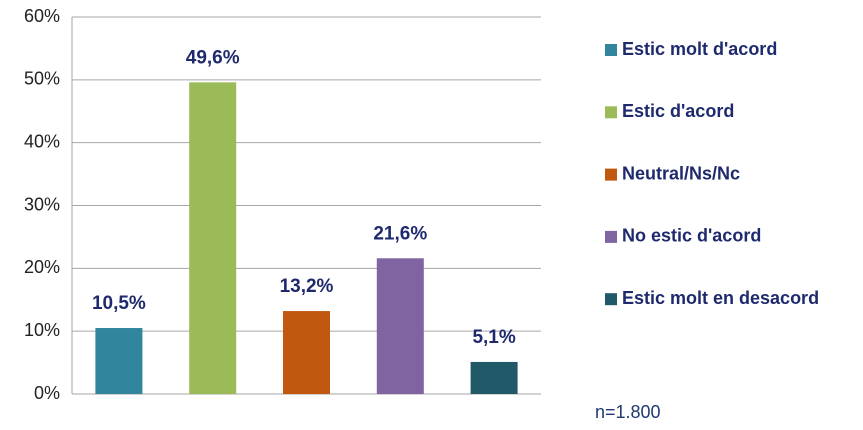  I want to click on data-label: 10,5%, so click(119, 303).